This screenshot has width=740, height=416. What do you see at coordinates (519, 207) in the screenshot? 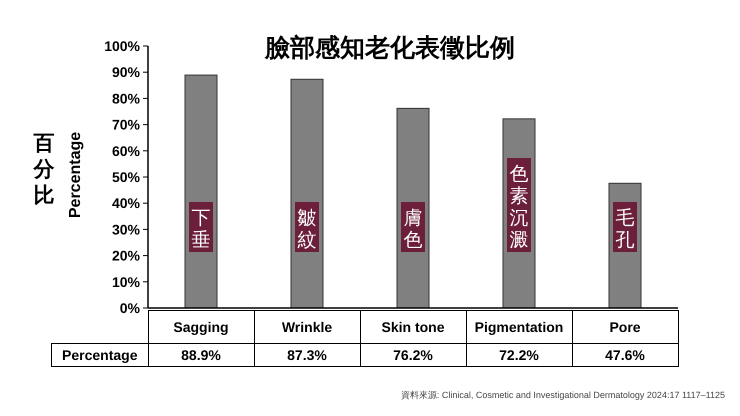
I see `annotation: 色素沉澱` at bounding box center [519, 207].